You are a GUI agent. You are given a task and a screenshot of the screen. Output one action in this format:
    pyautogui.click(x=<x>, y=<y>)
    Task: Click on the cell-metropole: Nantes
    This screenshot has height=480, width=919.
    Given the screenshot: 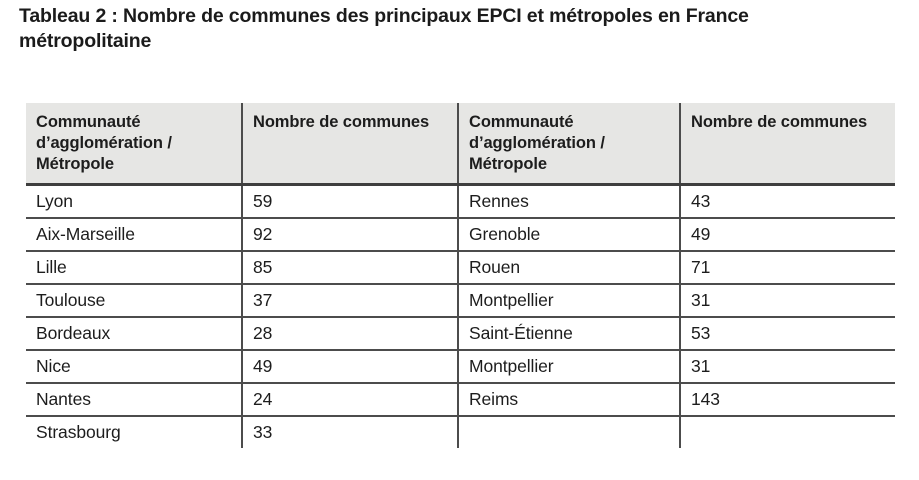 What is the action you would take?
    pyautogui.click(x=134, y=400)
    